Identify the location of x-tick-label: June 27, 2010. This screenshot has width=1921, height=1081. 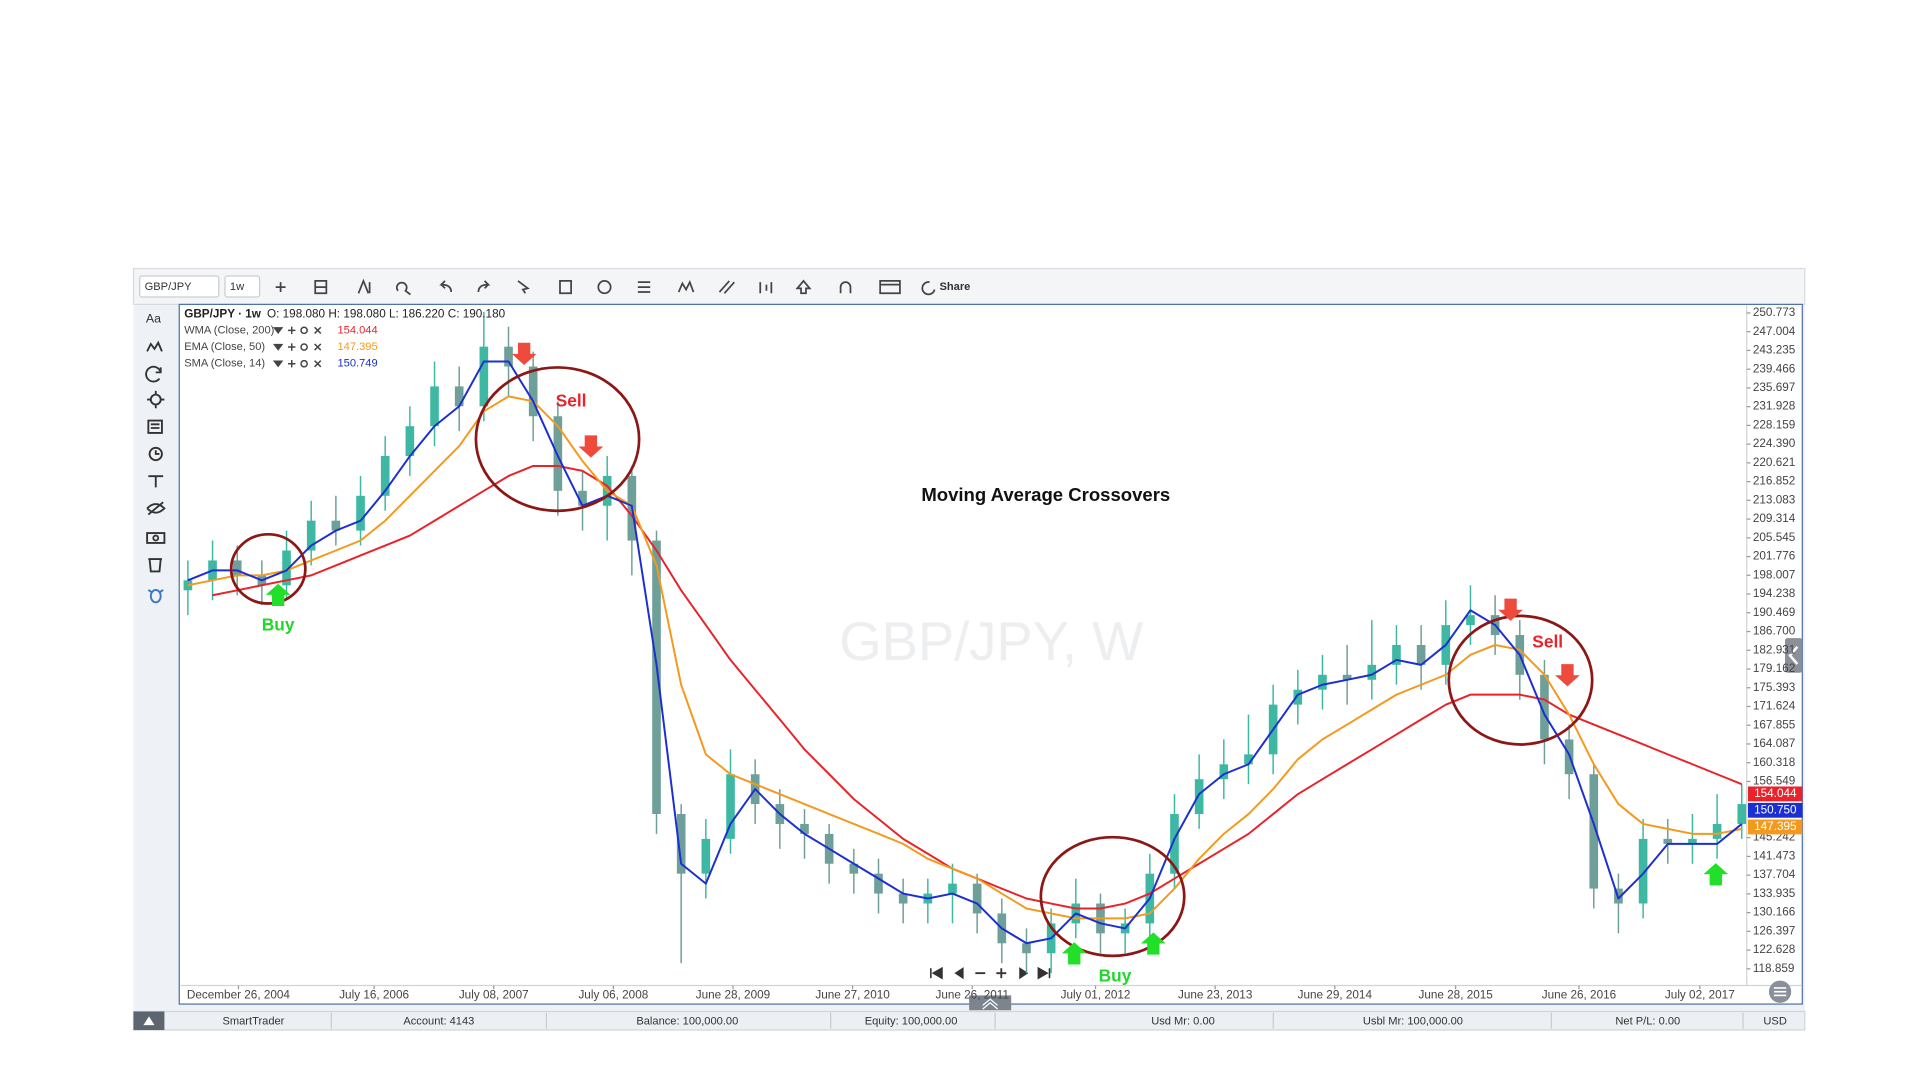
(852, 995).